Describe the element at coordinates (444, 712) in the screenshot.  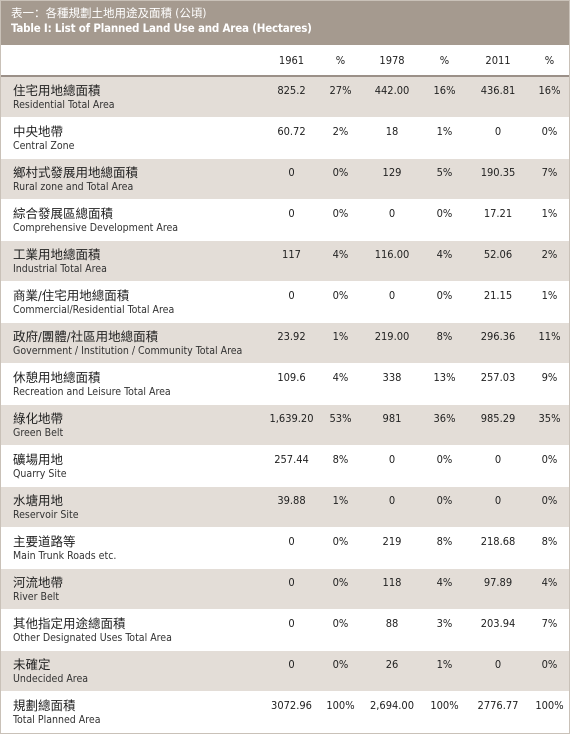
I see `pct-1978-cell: 100%` at that location.